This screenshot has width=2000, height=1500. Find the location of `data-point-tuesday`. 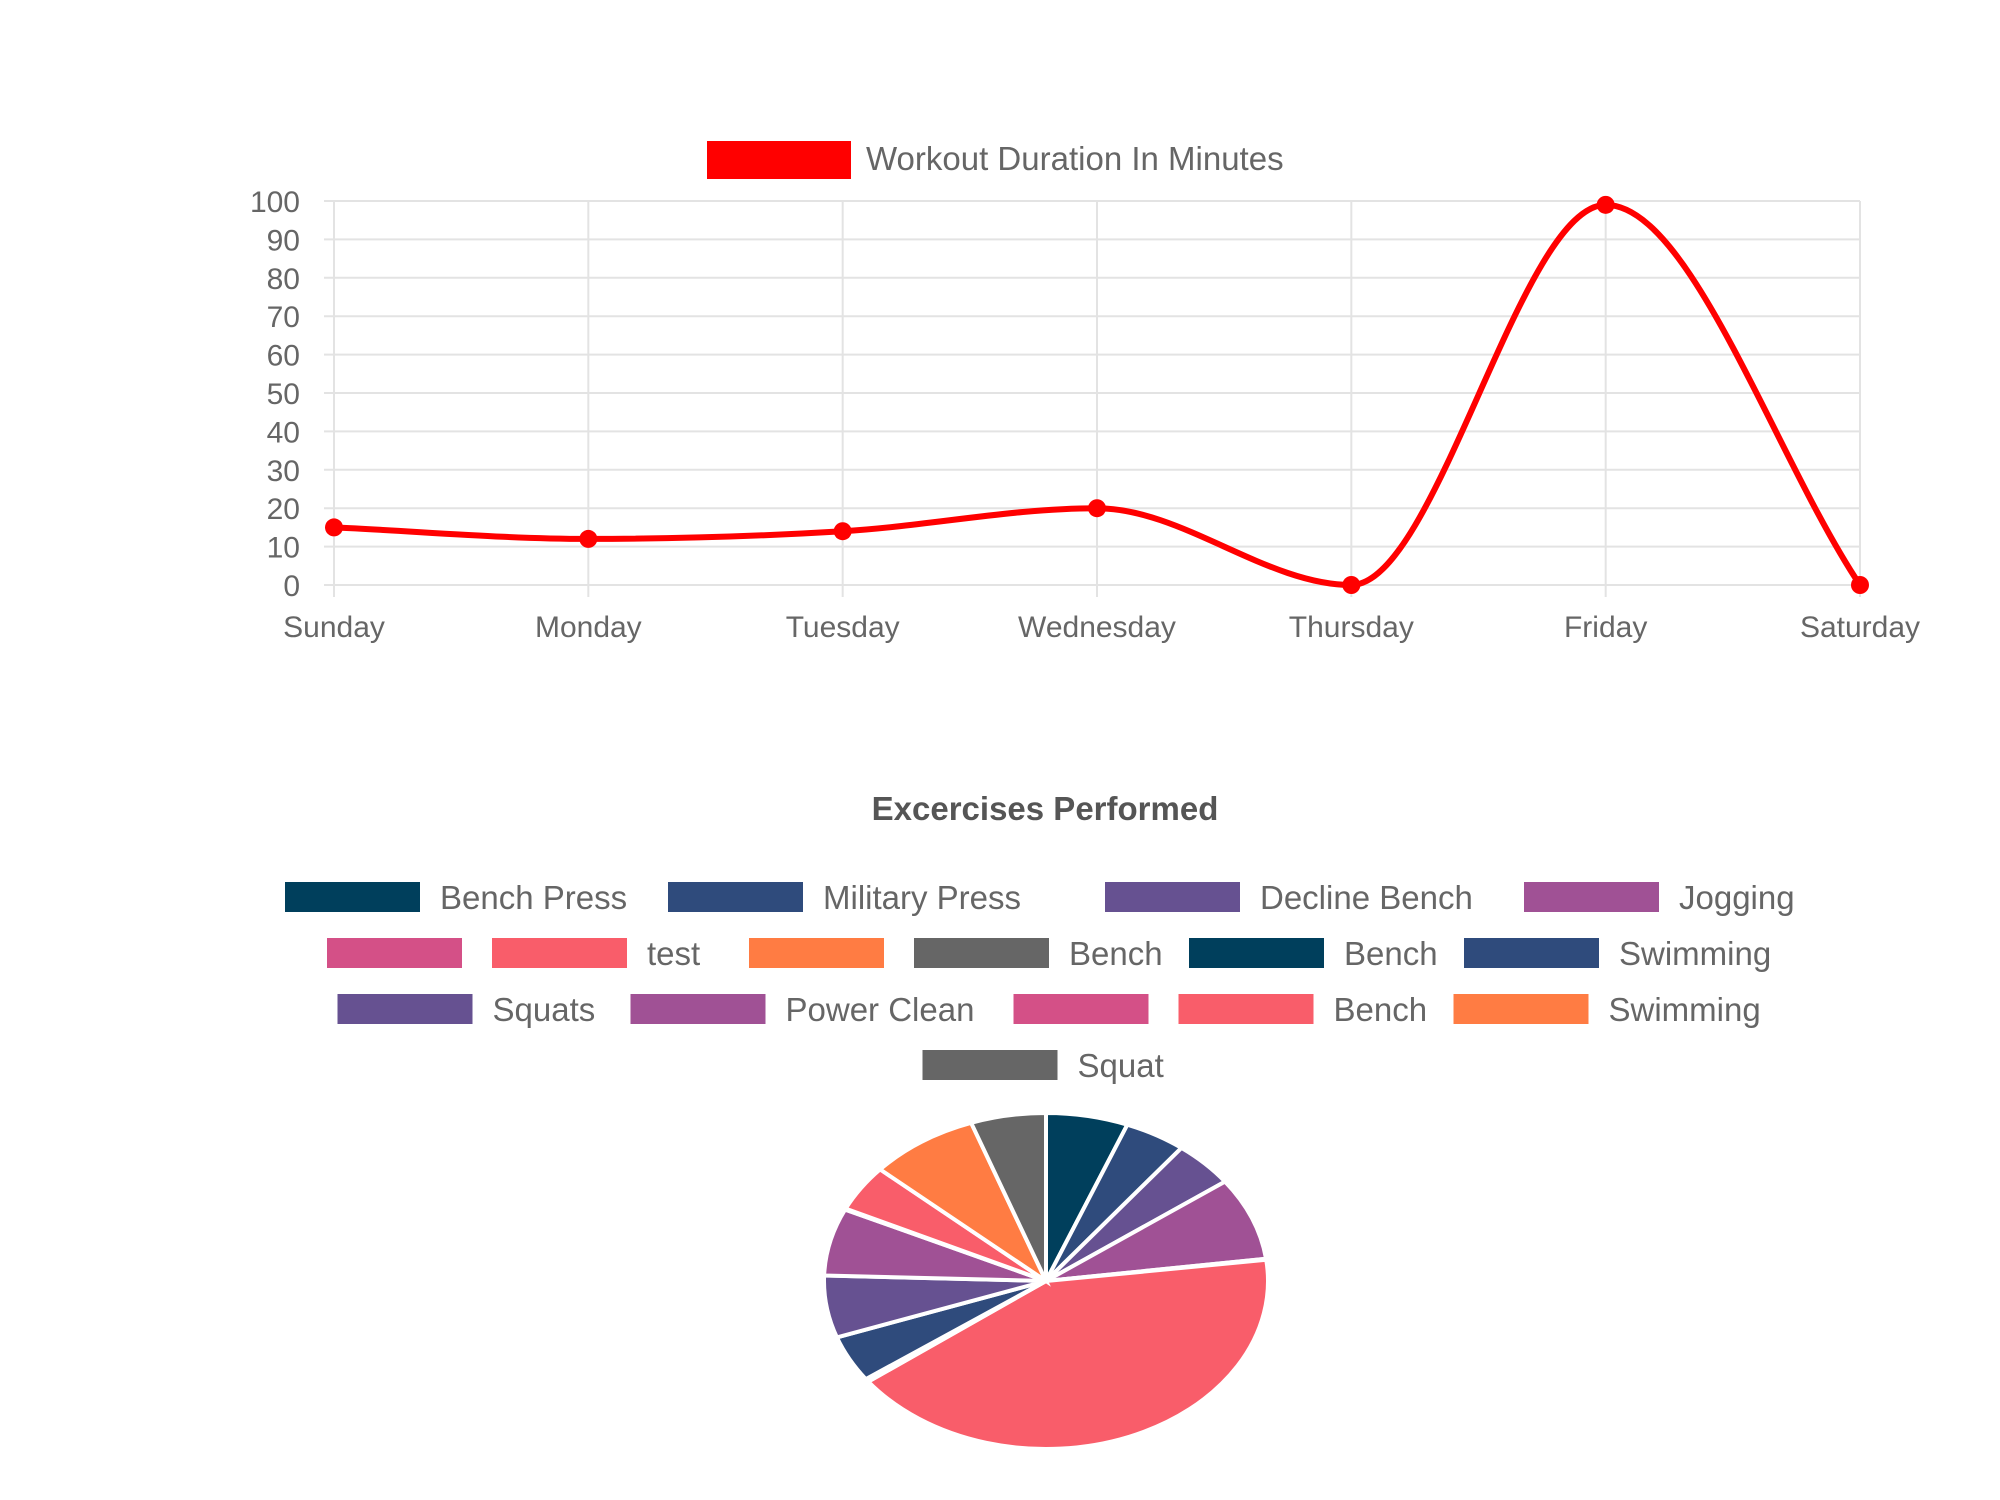

data-point-tuesday is located at coordinates (842, 531).